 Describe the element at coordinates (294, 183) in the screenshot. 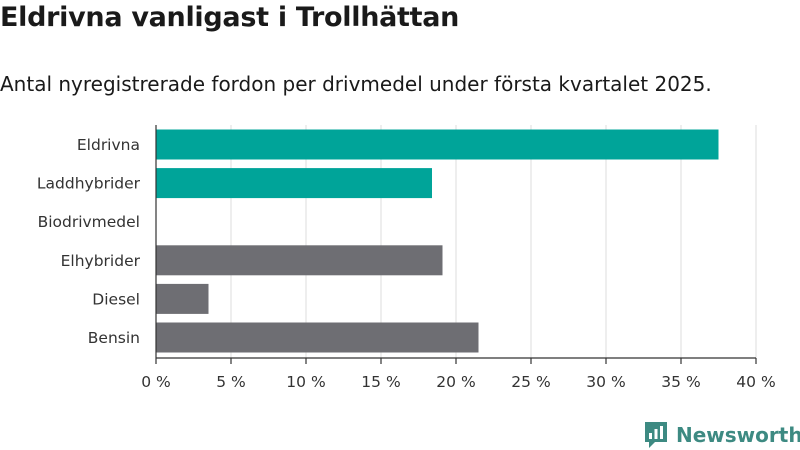

I see `bar-laddhybrider` at that location.